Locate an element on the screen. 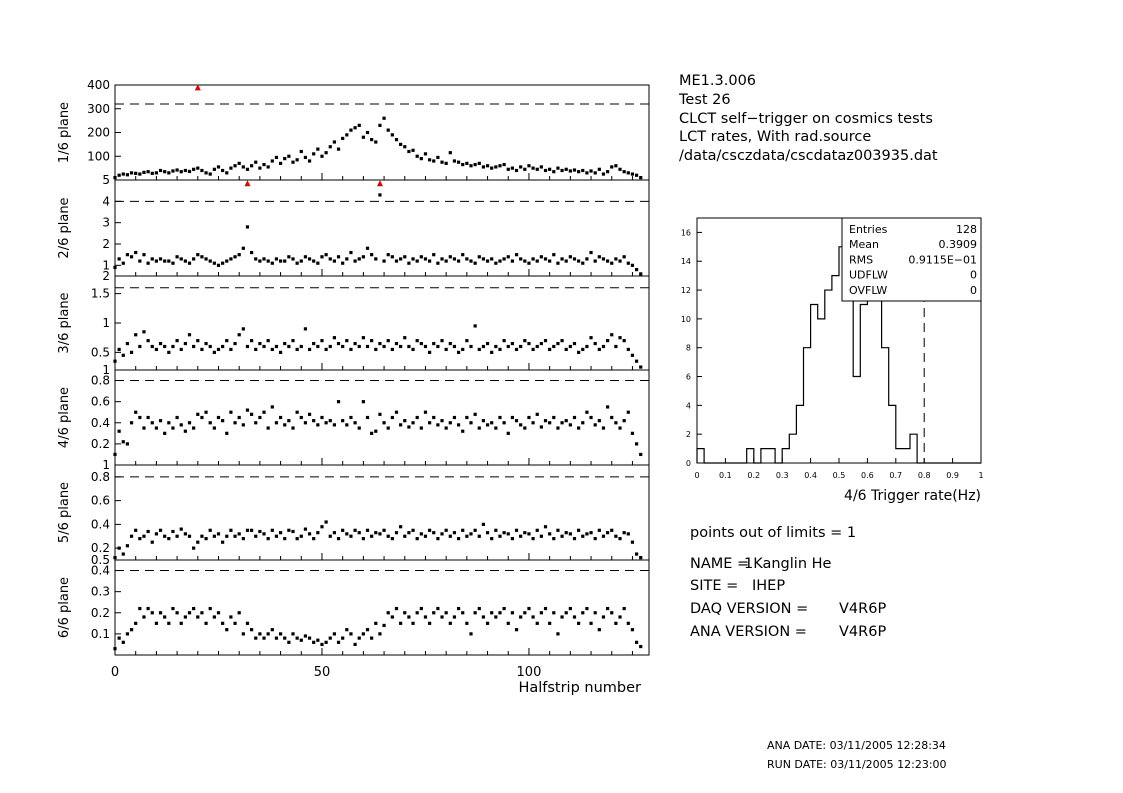  hist-x-tick-label: 0.6 is located at coordinates (867, 475).